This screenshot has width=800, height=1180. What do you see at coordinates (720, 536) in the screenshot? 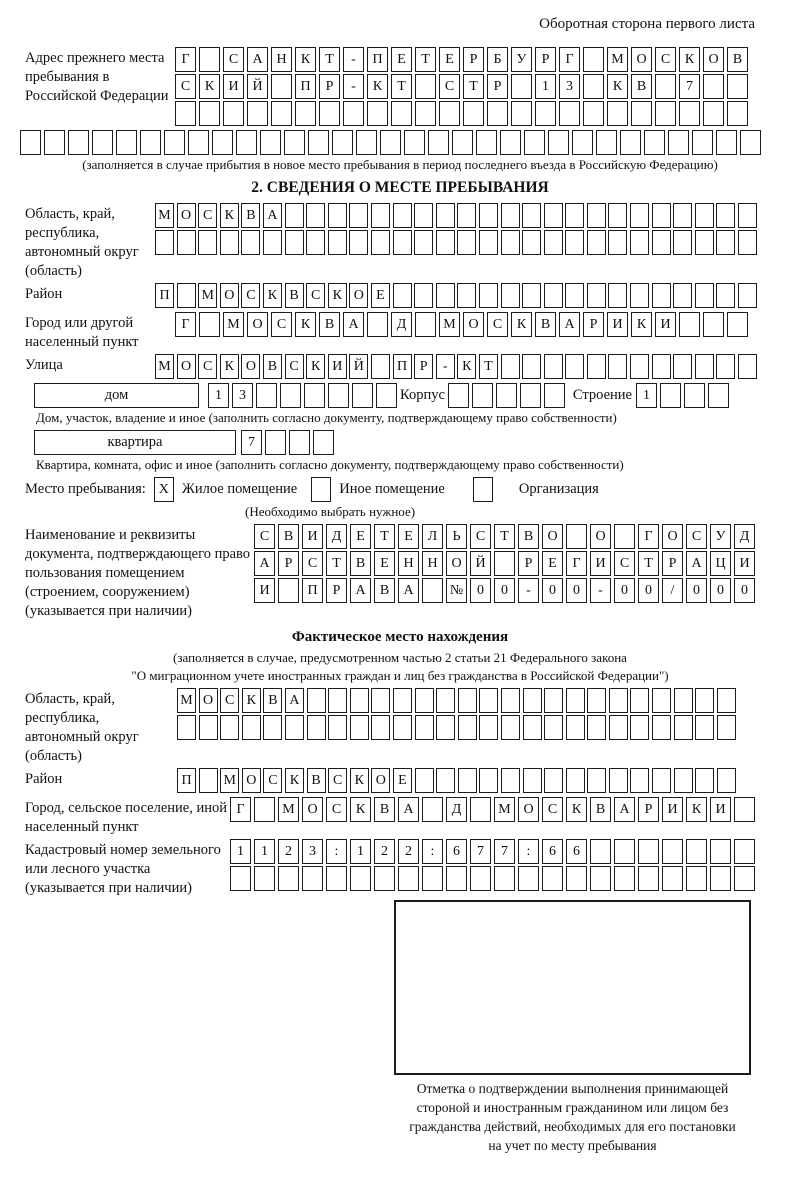
I see `char-cell: У` at bounding box center [720, 536].